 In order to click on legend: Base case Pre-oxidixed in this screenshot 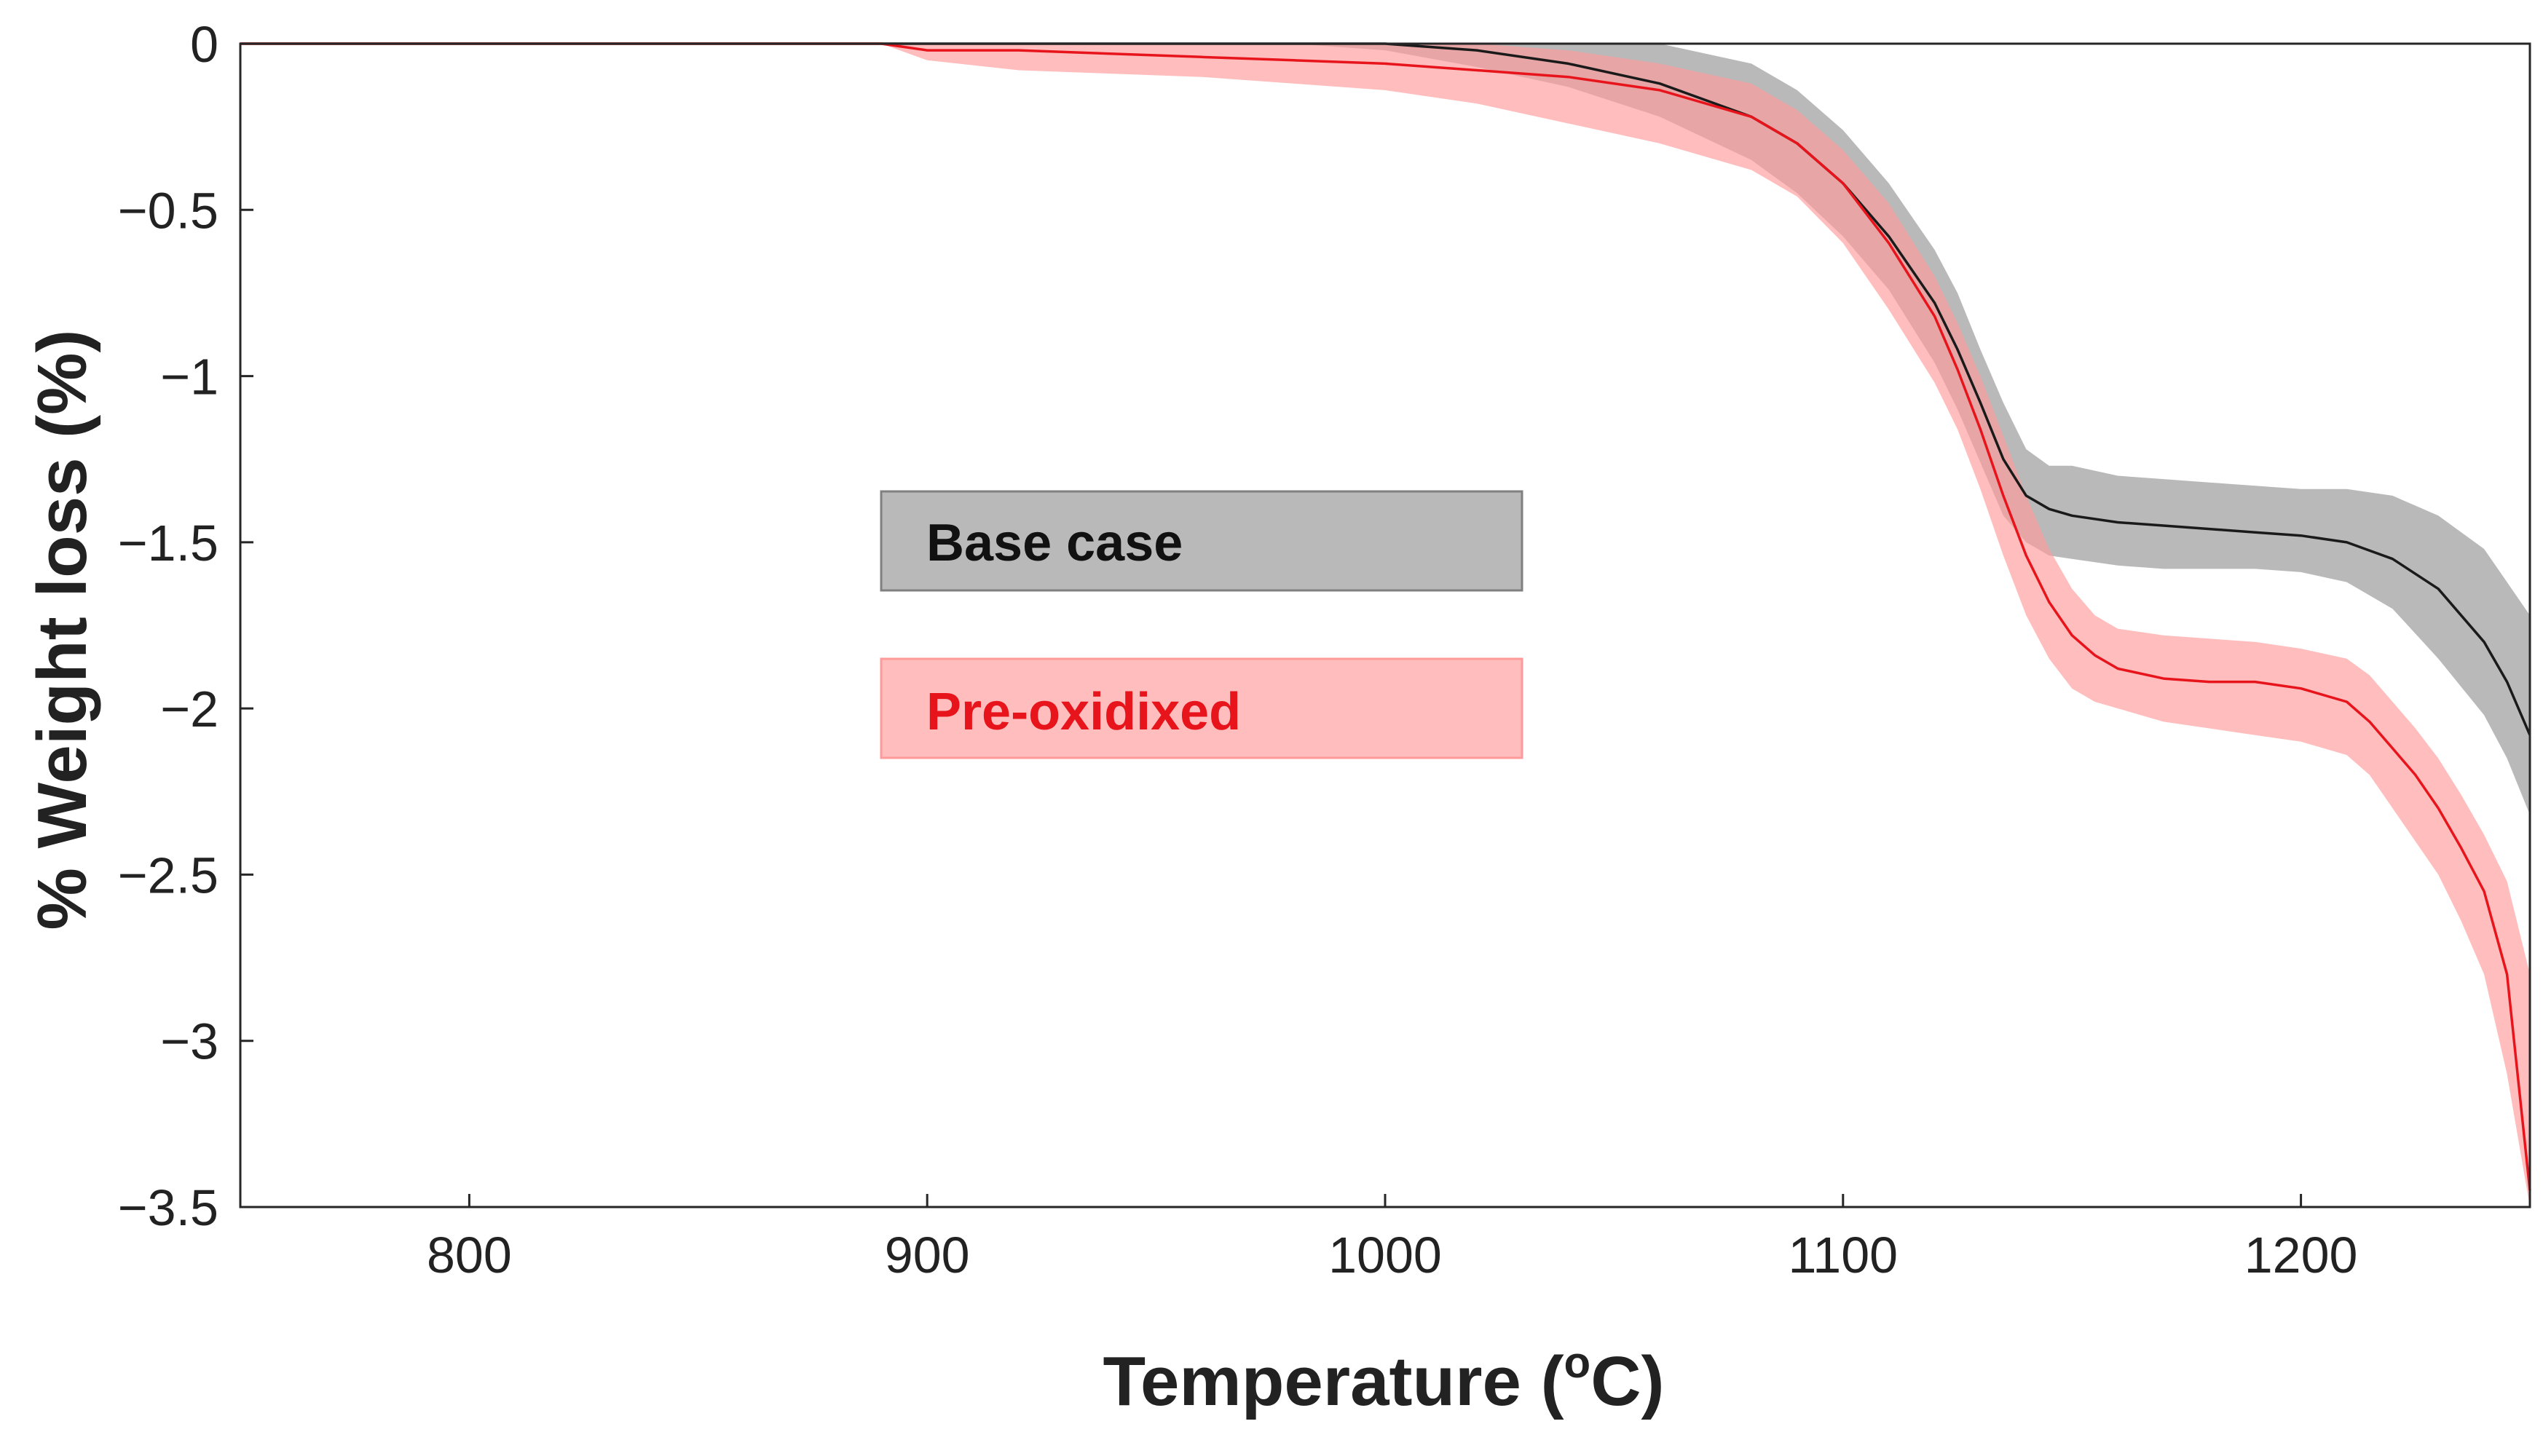, I will do `click(1201, 624)`.